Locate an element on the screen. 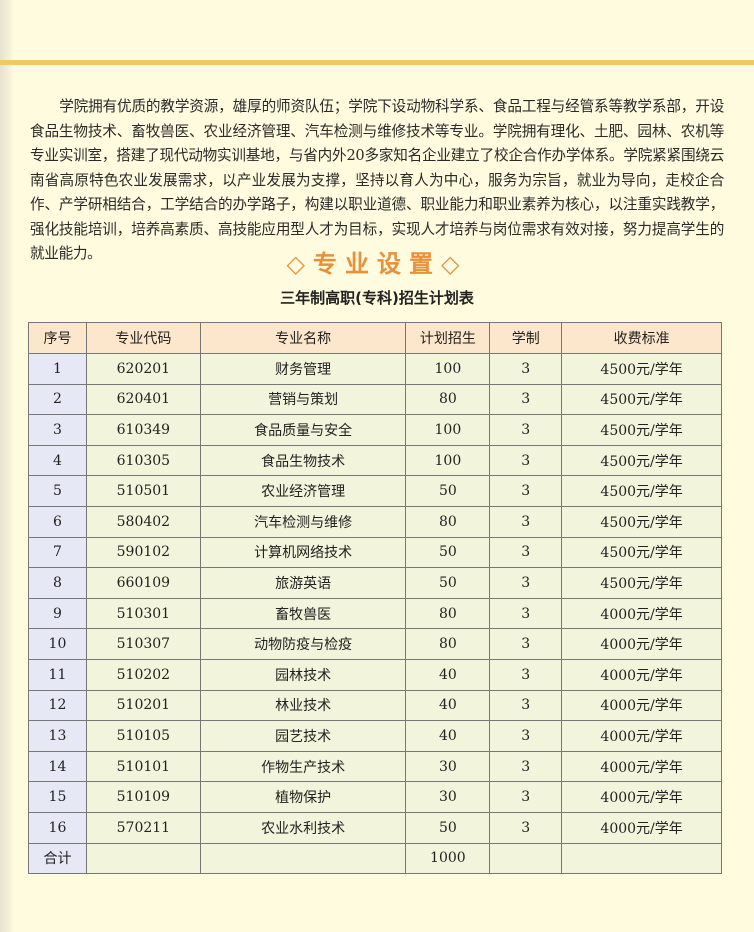 The width and height of the screenshot is (754, 932). table-cell: 570211 is located at coordinates (143, 827).